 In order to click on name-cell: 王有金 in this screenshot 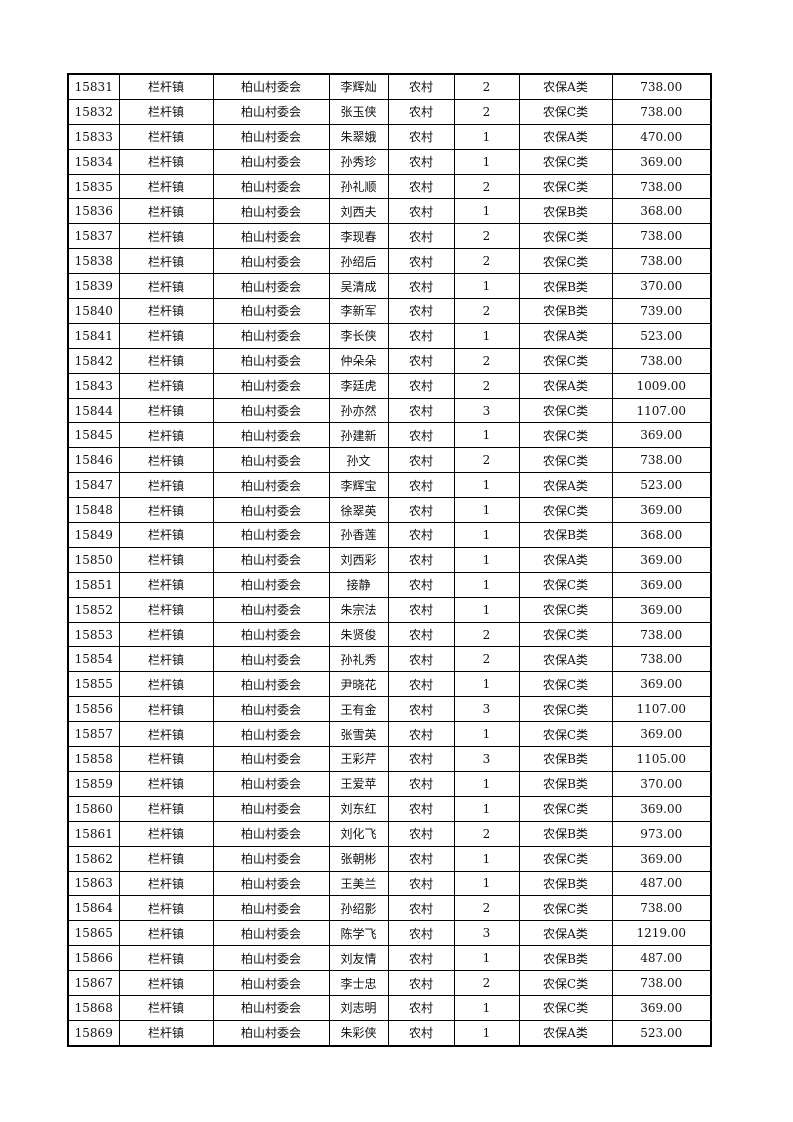, I will do `click(358, 709)`.